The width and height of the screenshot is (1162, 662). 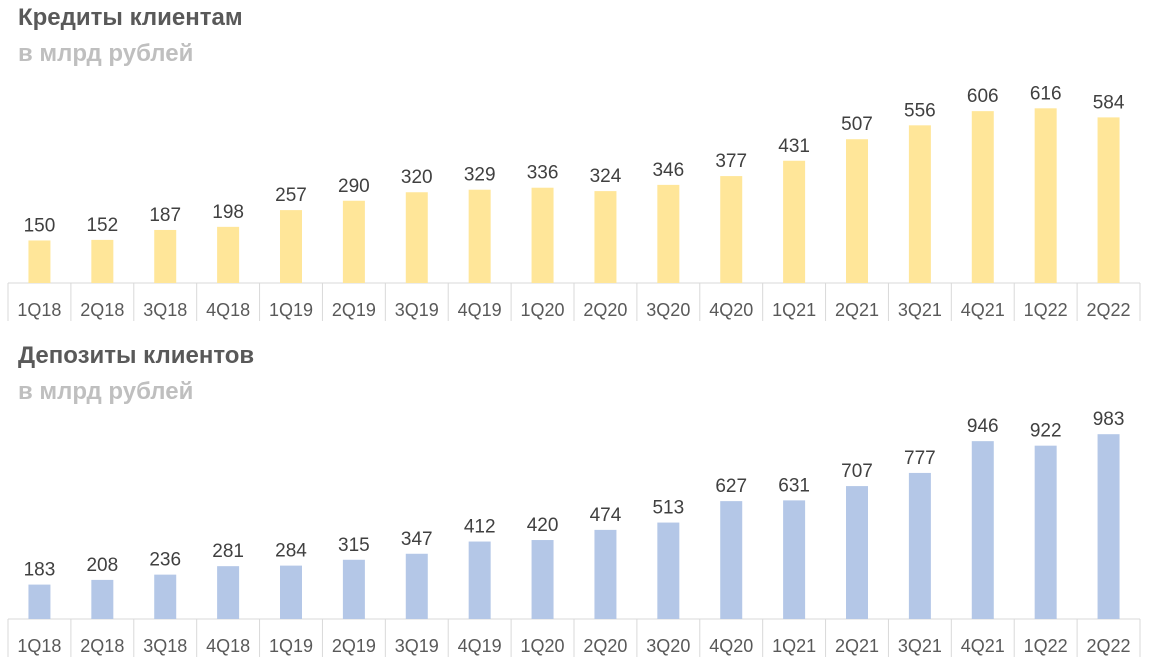 What do you see at coordinates (668, 233) in the screenshot?
I see `loans-bar-3Q20` at bounding box center [668, 233].